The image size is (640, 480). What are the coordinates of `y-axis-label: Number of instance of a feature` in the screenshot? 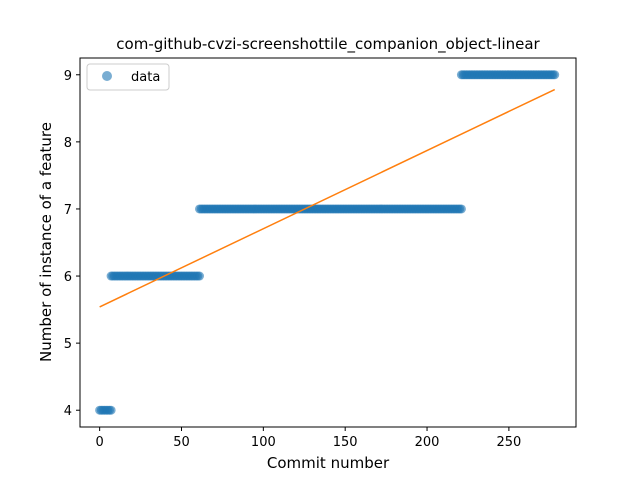 It's located at (46, 242).